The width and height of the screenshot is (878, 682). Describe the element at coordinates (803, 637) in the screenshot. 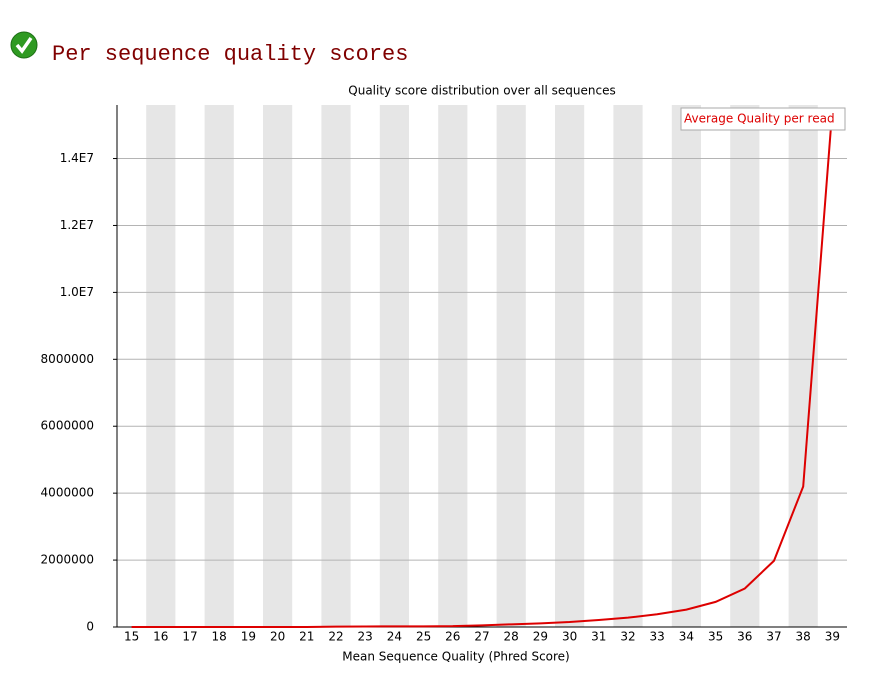

I see `x-tick-label: 38` at that location.